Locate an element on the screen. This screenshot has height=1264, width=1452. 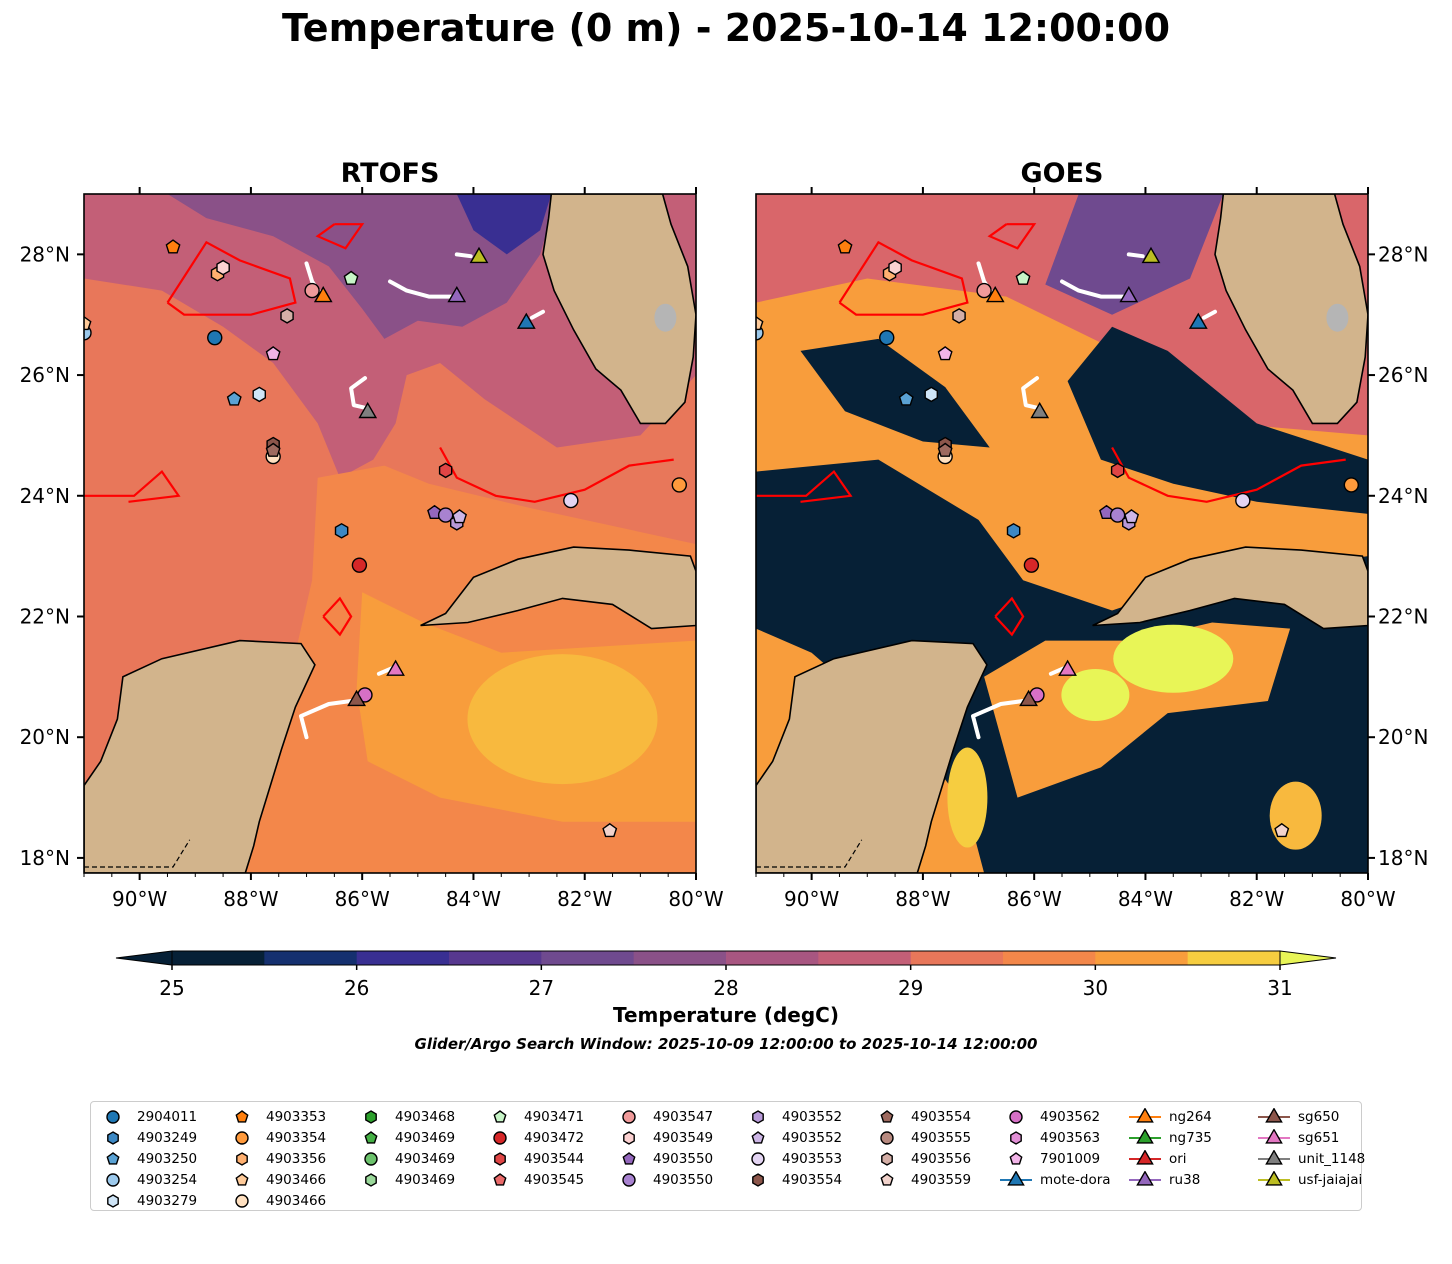
legend-item: 4903545 is located at coordinates (533, 1179).